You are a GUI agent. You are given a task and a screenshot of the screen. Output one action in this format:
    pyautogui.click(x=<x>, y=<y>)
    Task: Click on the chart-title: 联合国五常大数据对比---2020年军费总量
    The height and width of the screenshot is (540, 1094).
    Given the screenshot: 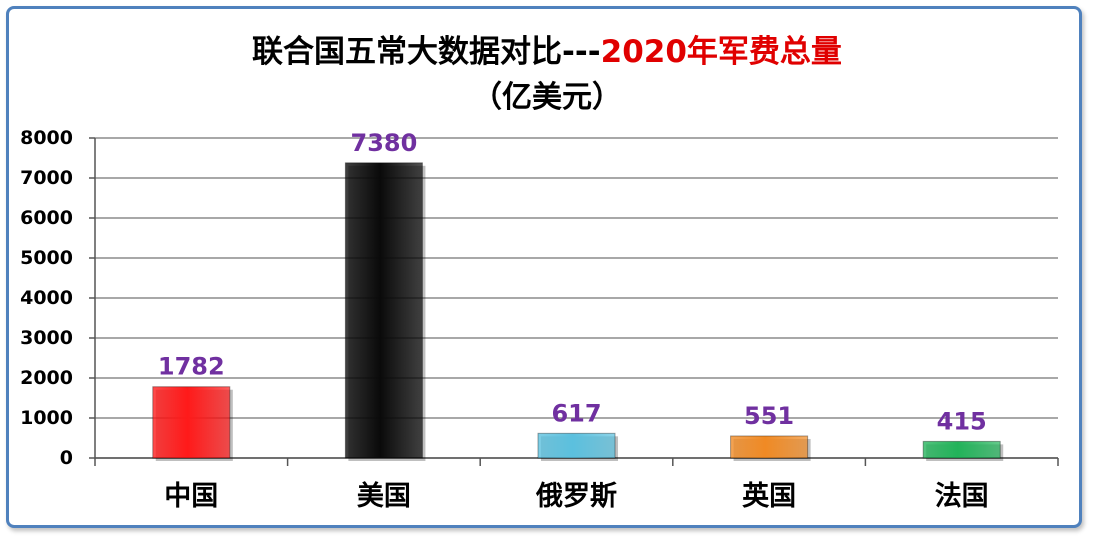 What is the action you would take?
    pyautogui.click(x=547, y=48)
    